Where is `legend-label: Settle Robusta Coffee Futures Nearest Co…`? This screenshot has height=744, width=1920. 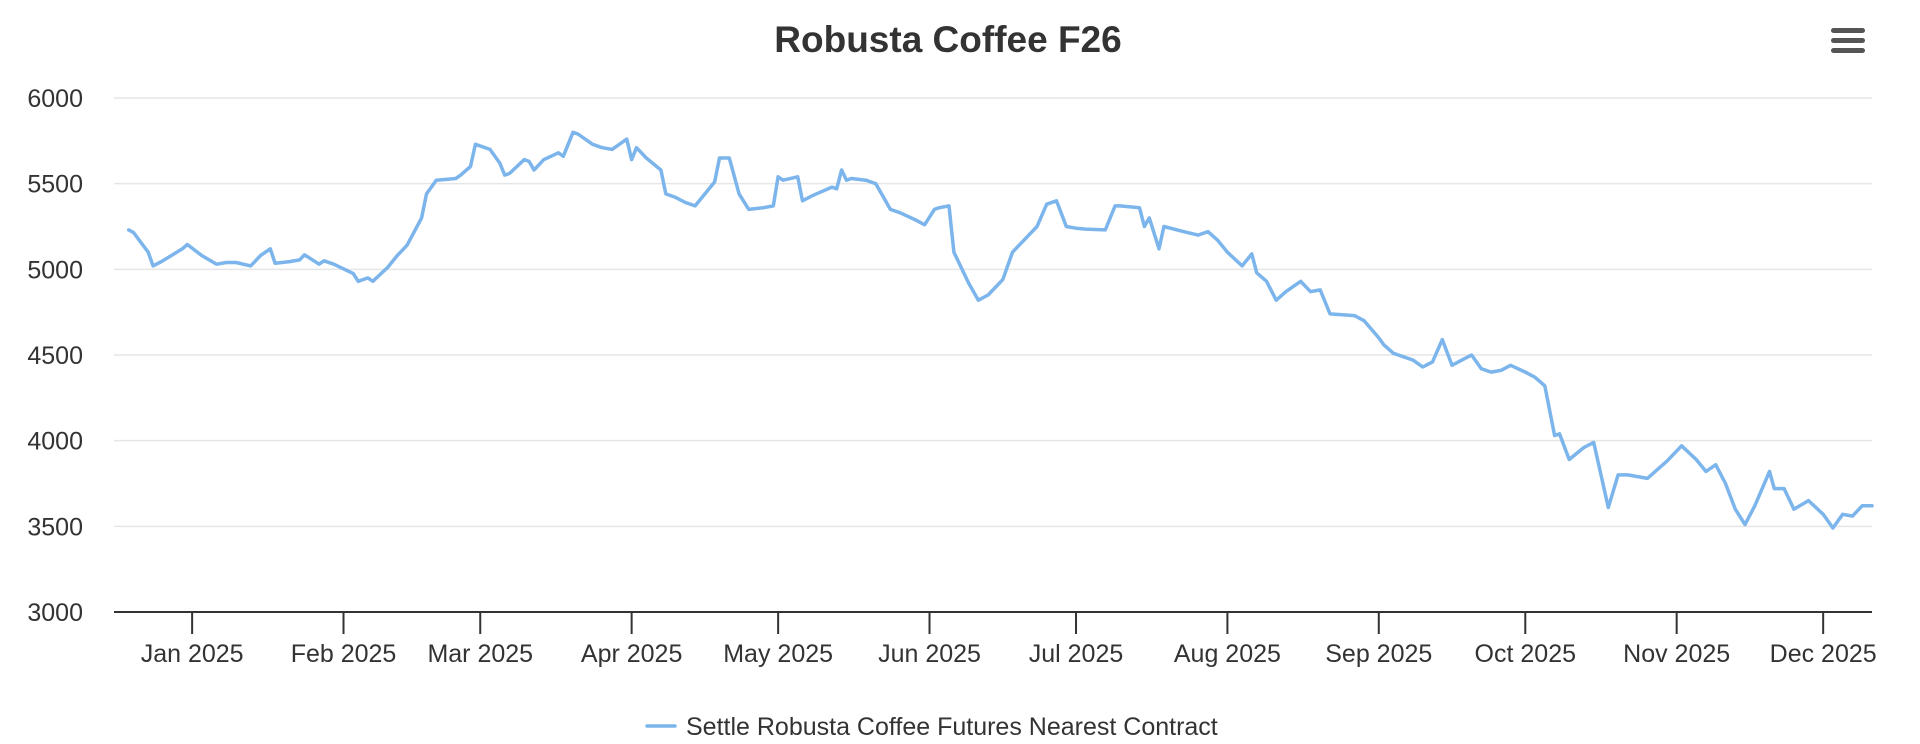 legend-label: Settle Robusta Coffee Futures Nearest Co… is located at coordinates (952, 727).